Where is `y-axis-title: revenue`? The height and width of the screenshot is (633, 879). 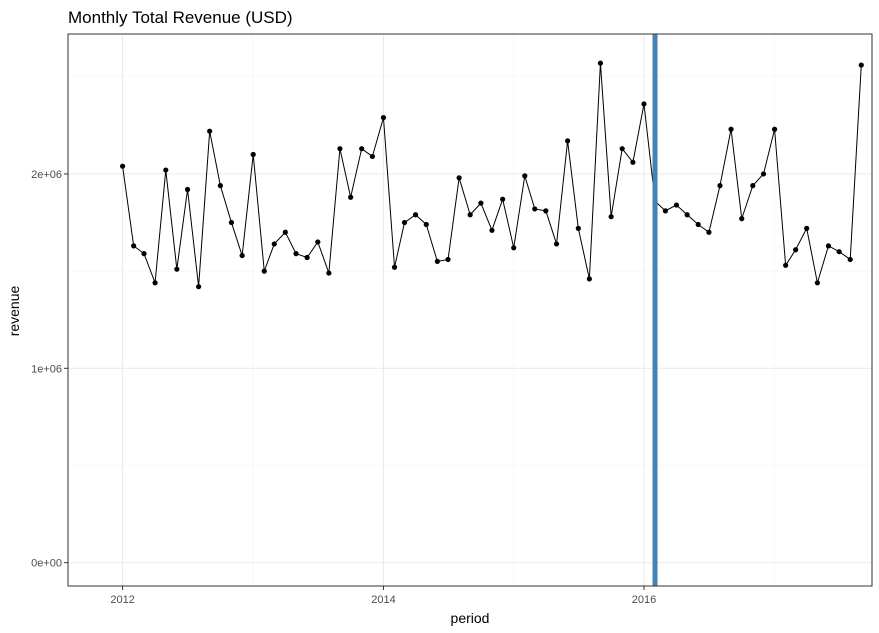
y-axis-title: revenue is located at coordinates (14, 310).